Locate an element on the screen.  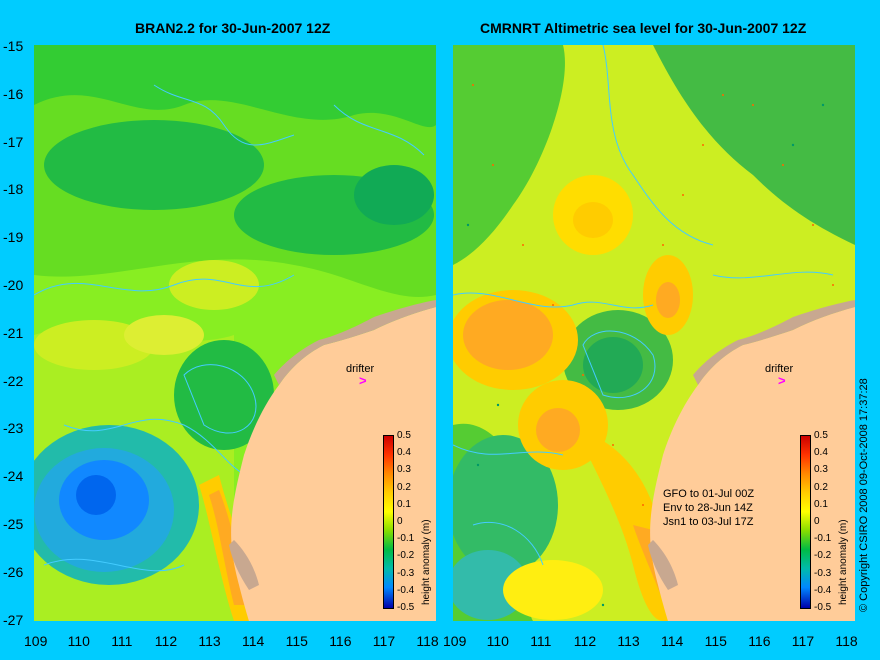
satellite-jsn1: Jsn1 to 03-Jul 17Z is located at coordinates (708, 522).